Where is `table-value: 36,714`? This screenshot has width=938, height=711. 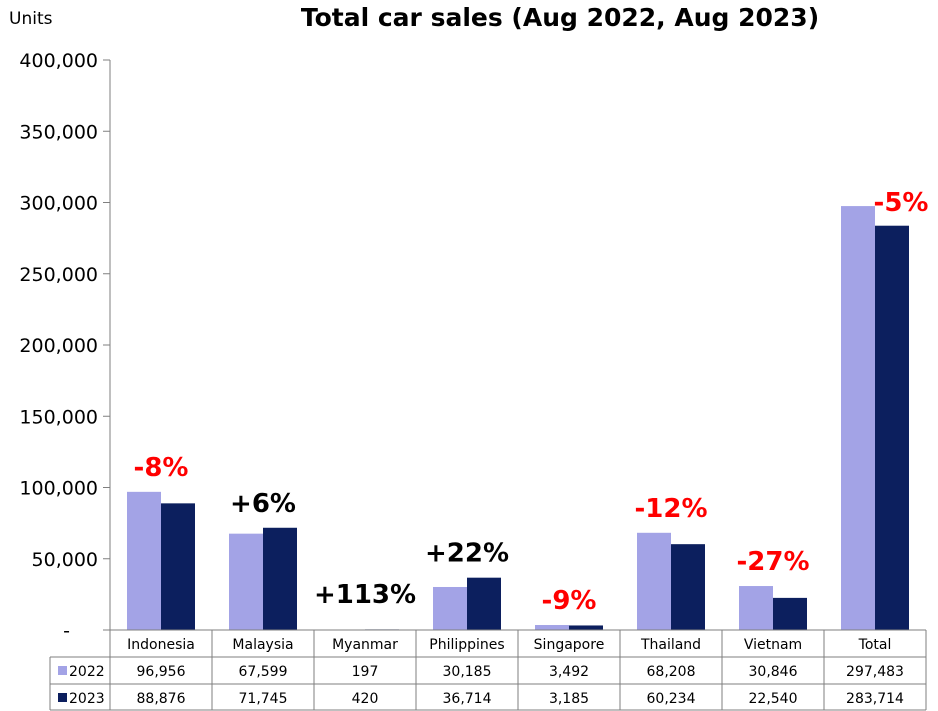
table-value: 36,714 is located at coordinates (467, 699).